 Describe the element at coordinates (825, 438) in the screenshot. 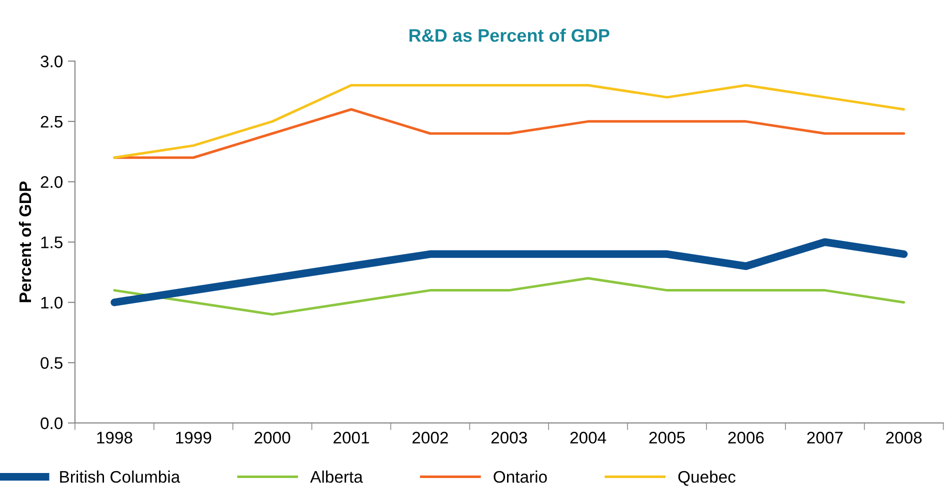

I see `x-tick-label: 2007` at that location.